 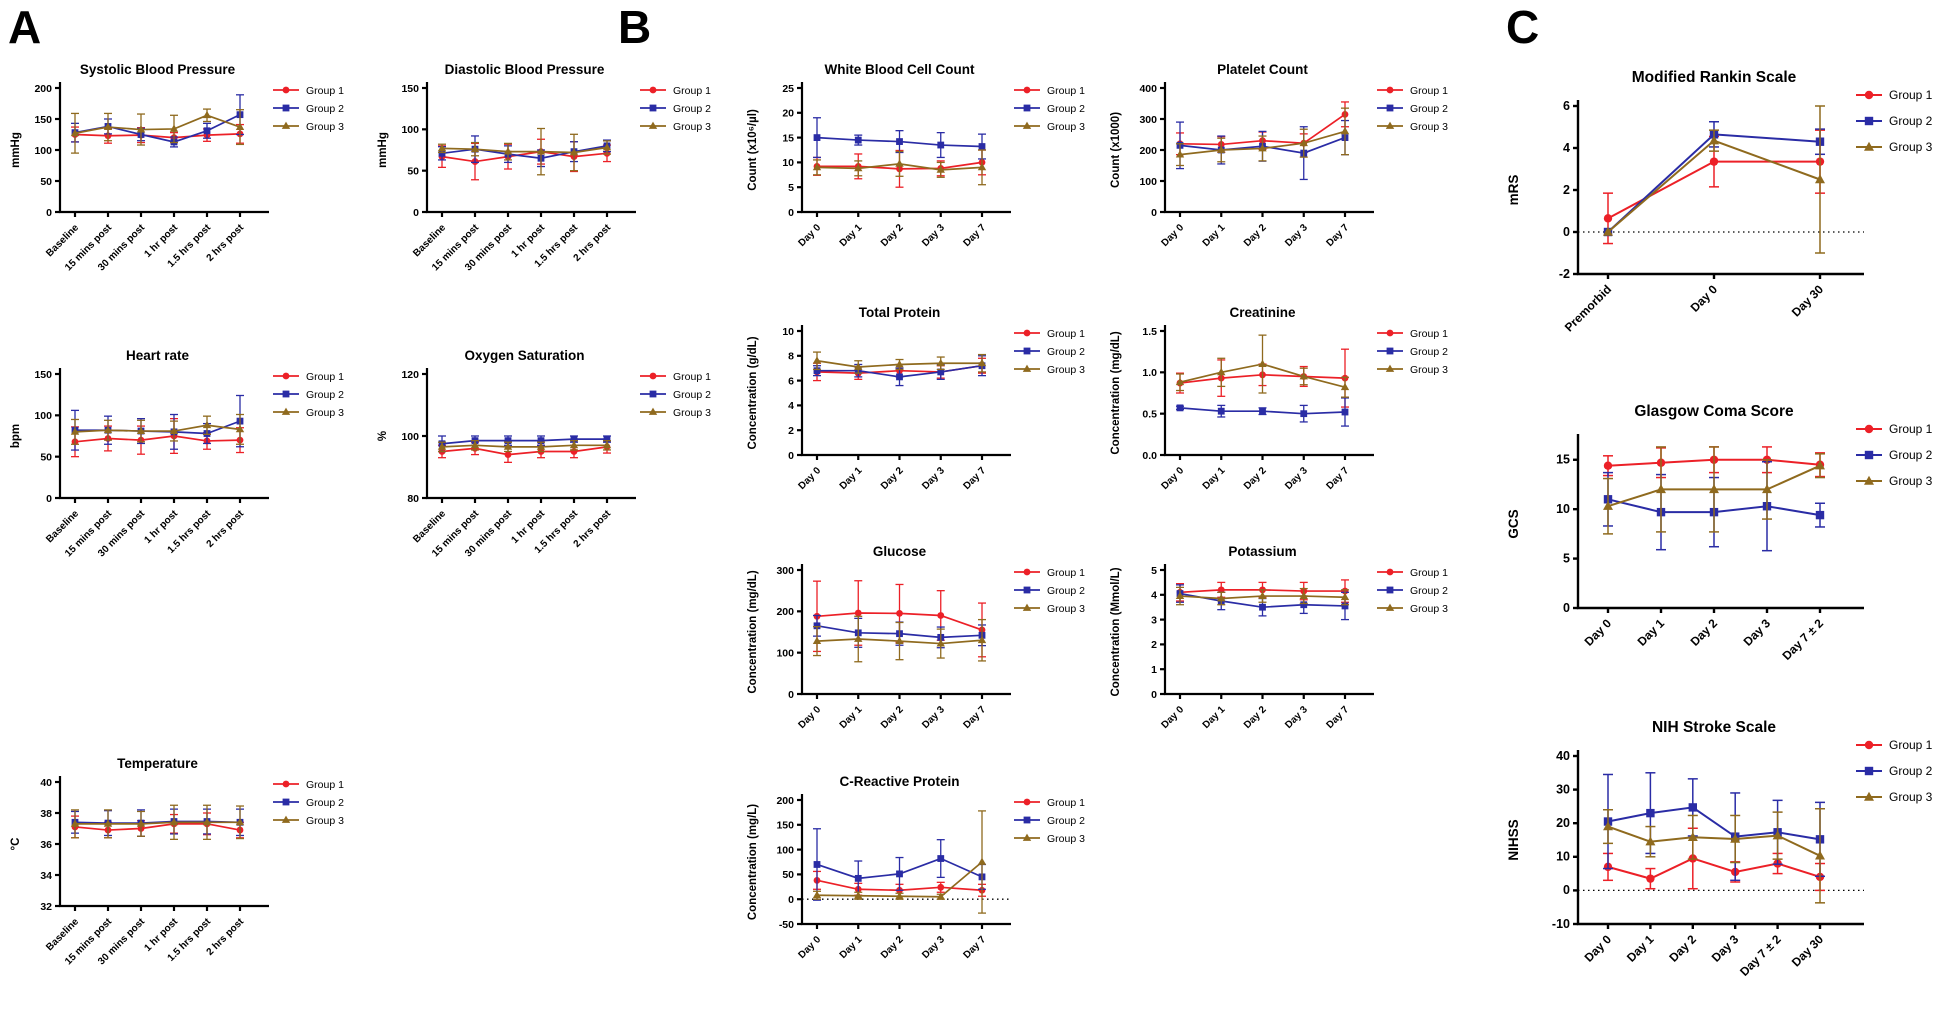 I want to click on y-tick-label: -2, so click(x=1564, y=274).